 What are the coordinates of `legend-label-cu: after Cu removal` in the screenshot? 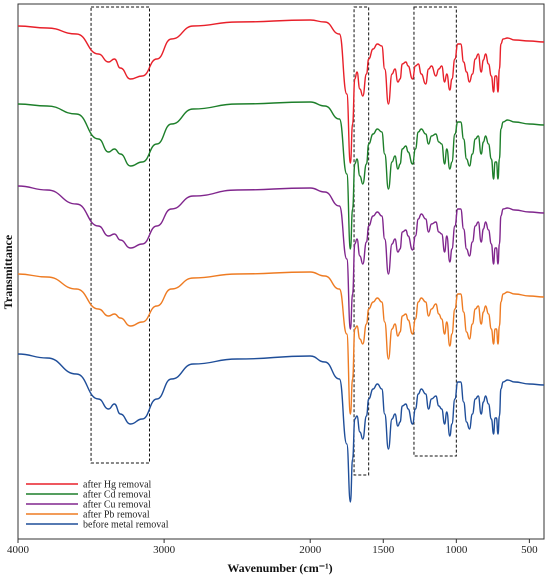 It's located at (117, 505).